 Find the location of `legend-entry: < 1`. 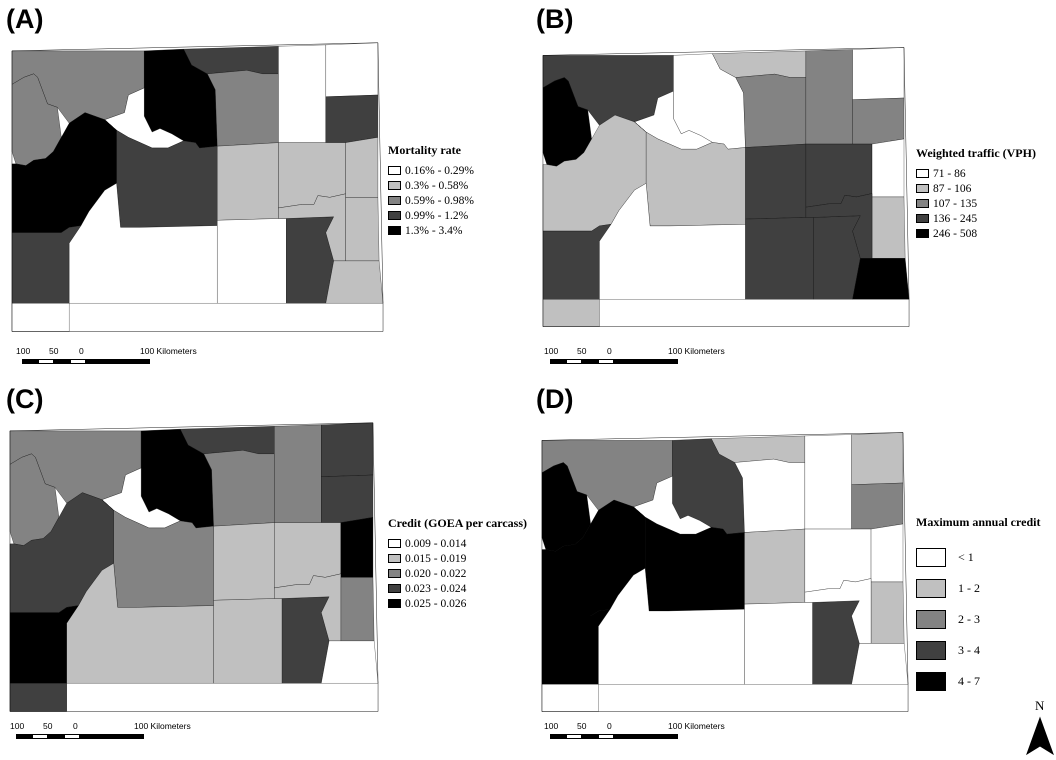

legend-entry: < 1 is located at coordinates (978, 557).